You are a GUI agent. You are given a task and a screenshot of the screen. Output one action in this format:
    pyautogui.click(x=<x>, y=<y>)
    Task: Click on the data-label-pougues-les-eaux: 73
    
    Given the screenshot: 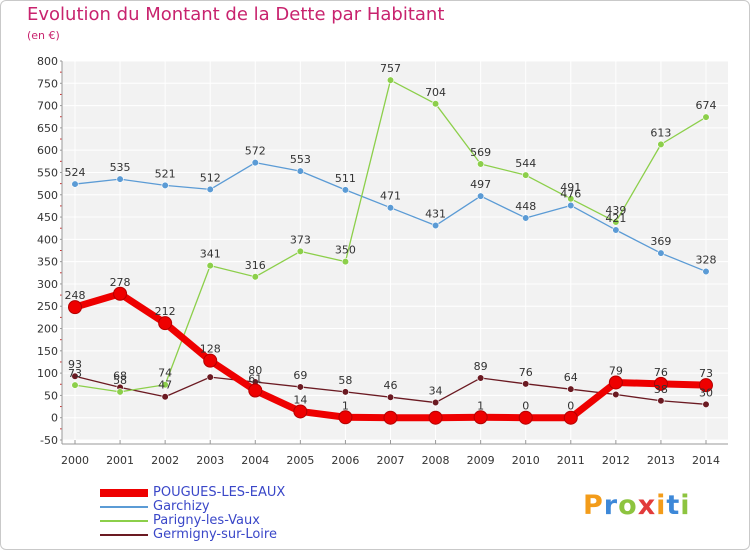 What is the action you would take?
    pyautogui.click(x=706, y=373)
    